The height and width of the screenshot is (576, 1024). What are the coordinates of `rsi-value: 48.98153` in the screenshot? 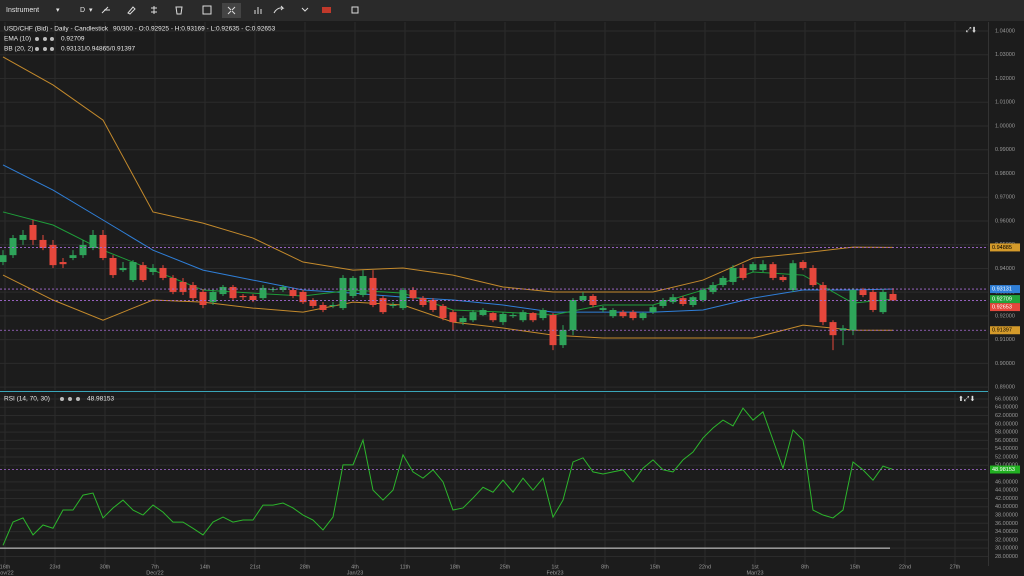 It's located at (100, 399).